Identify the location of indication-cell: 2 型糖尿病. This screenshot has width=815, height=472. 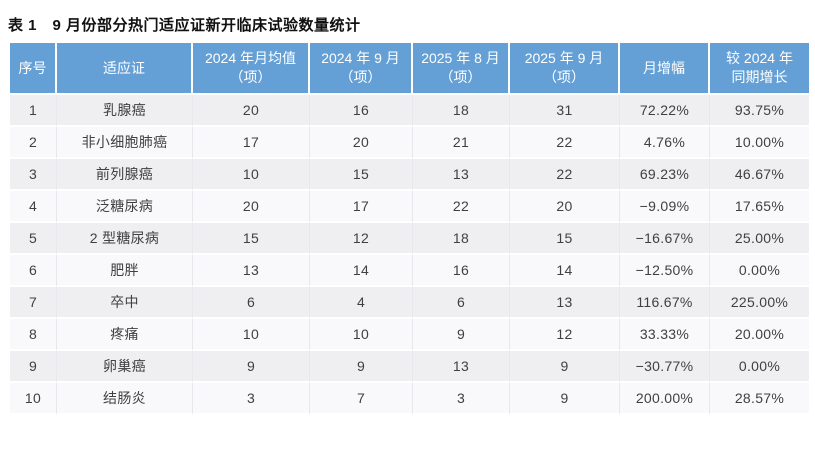
(125, 239).